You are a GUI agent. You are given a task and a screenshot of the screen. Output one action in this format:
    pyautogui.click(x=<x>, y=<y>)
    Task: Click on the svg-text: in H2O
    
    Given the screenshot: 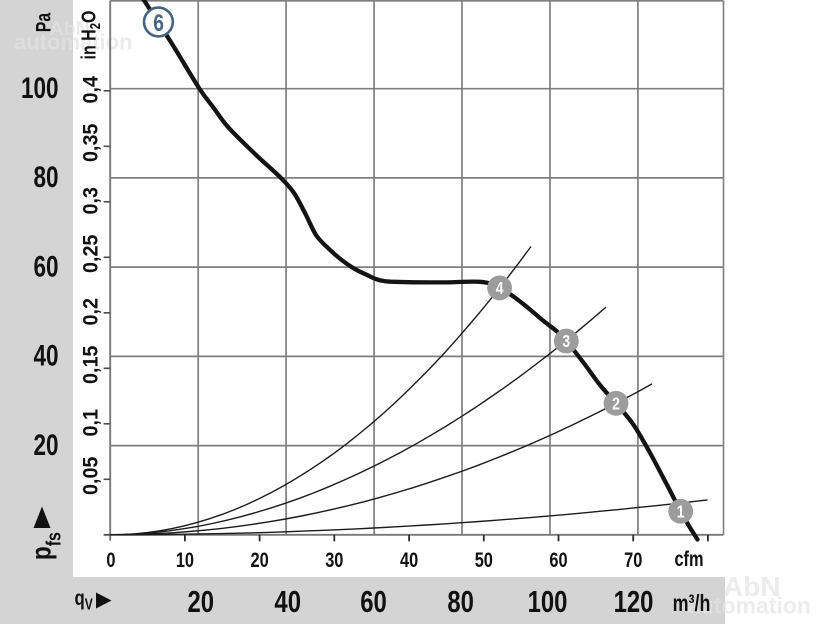 What is the action you would take?
    pyautogui.click(x=90, y=35)
    